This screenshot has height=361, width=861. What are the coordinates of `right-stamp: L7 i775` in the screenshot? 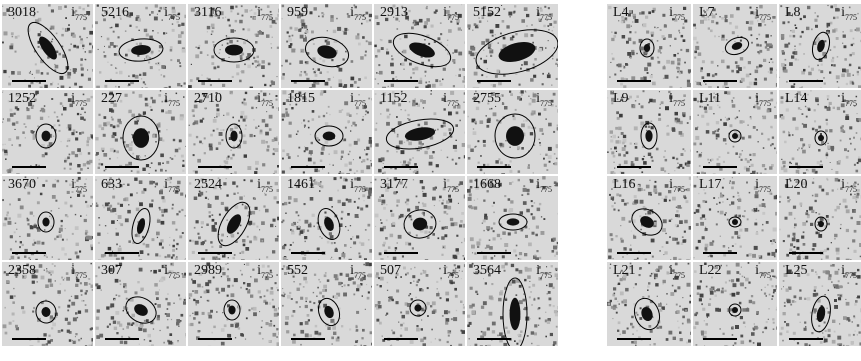 It's located at (735, 46).